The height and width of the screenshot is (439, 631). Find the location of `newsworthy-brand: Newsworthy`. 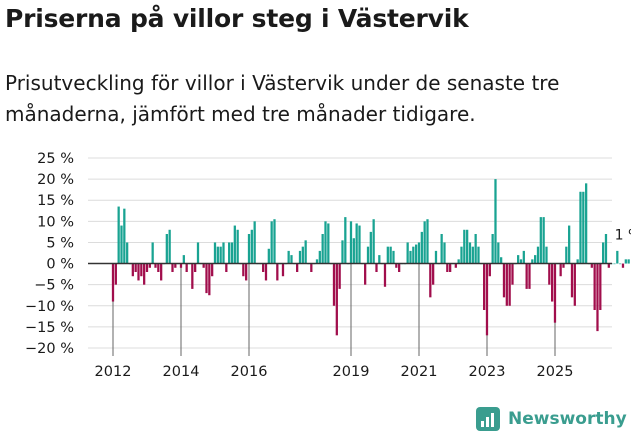

newsworthy-brand: Newsworthy is located at coordinates (551, 419).